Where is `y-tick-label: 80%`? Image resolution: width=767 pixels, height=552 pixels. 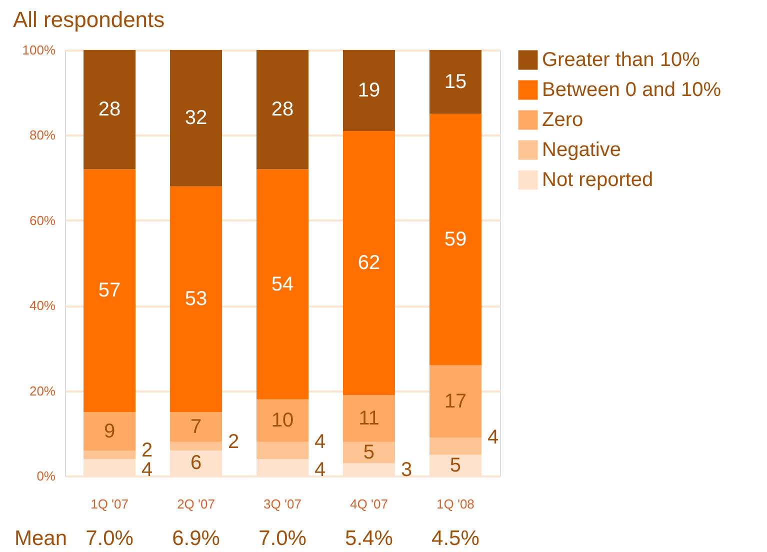 y-tick-label: 80% is located at coordinates (42, 135).